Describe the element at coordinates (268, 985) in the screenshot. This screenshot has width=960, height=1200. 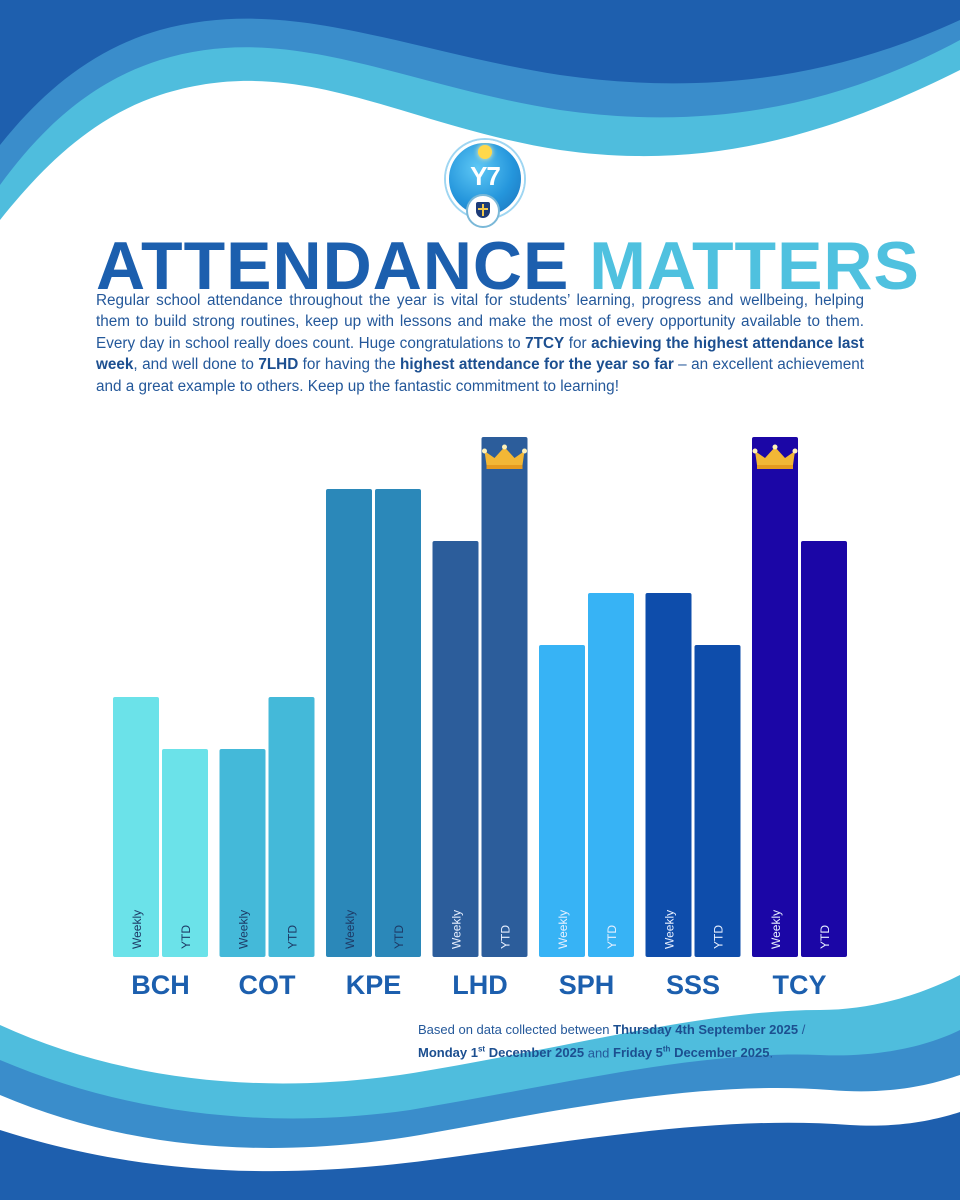
I see `category-label-cot: COT` at that location.